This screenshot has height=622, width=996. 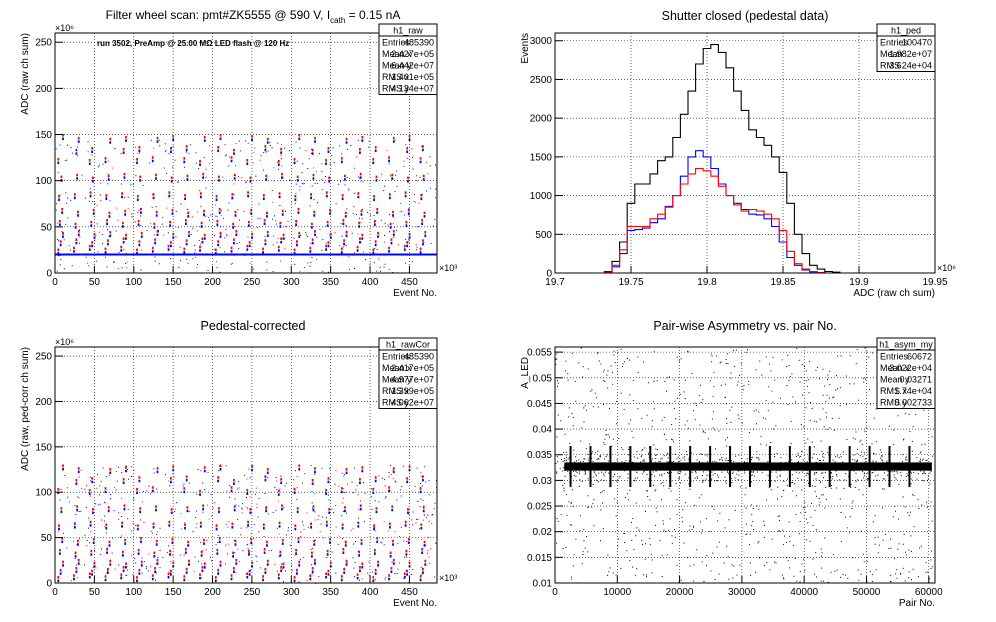 I want to click on x-axis-label: ADC (raw ch sum), so click(x=894, y=293).